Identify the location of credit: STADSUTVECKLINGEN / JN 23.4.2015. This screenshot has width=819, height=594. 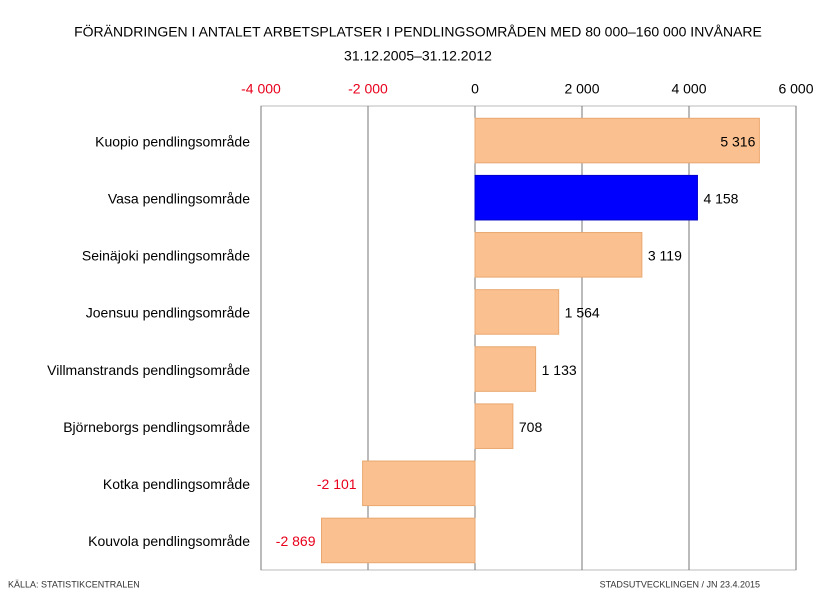
(680, 584).